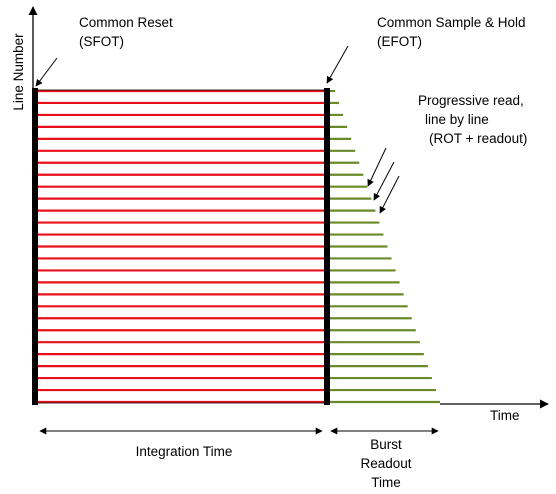  I want to click on reset-pointer-arrow, so click(46, 72).